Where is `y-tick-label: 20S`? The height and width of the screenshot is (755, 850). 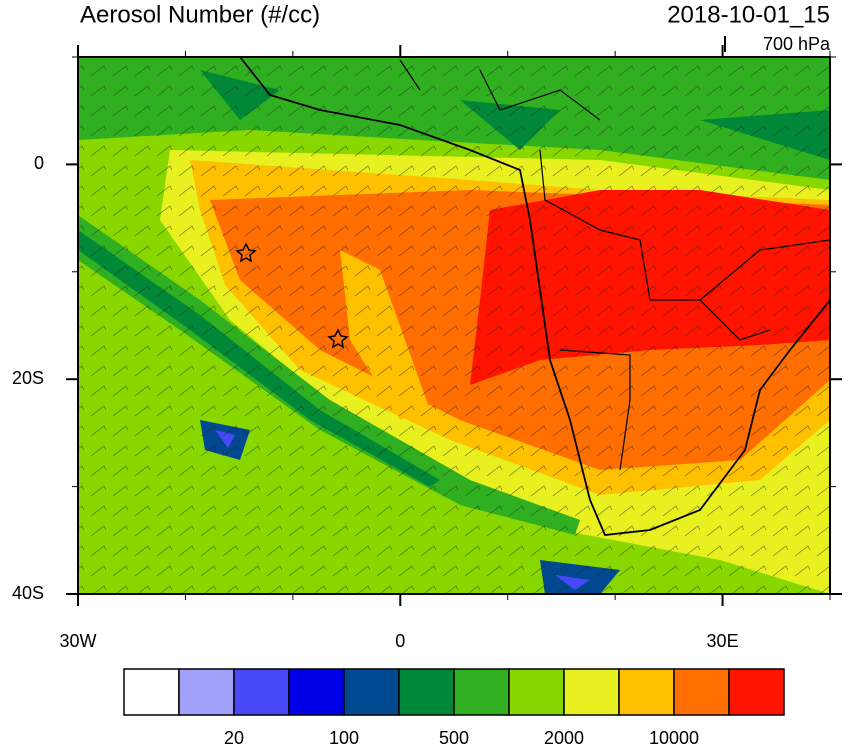 y-tick-label: 20S is located at coordinates (28, 378).